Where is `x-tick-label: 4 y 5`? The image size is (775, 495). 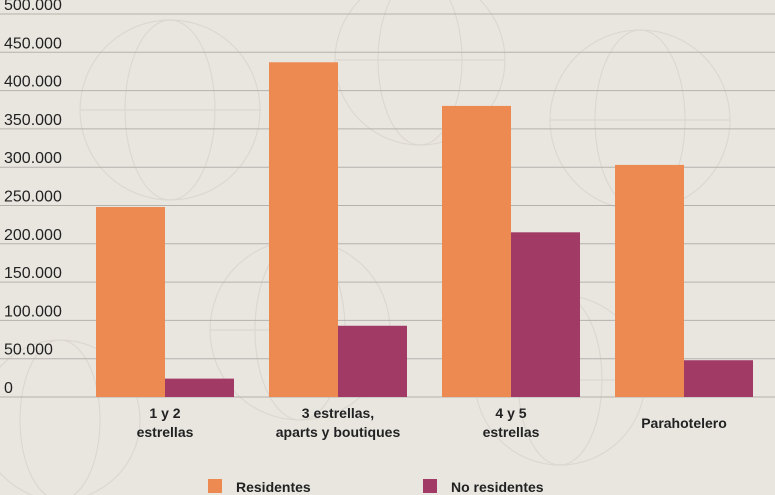
x-tick-label: 4 y 5 is located at coordinates (510, 413).